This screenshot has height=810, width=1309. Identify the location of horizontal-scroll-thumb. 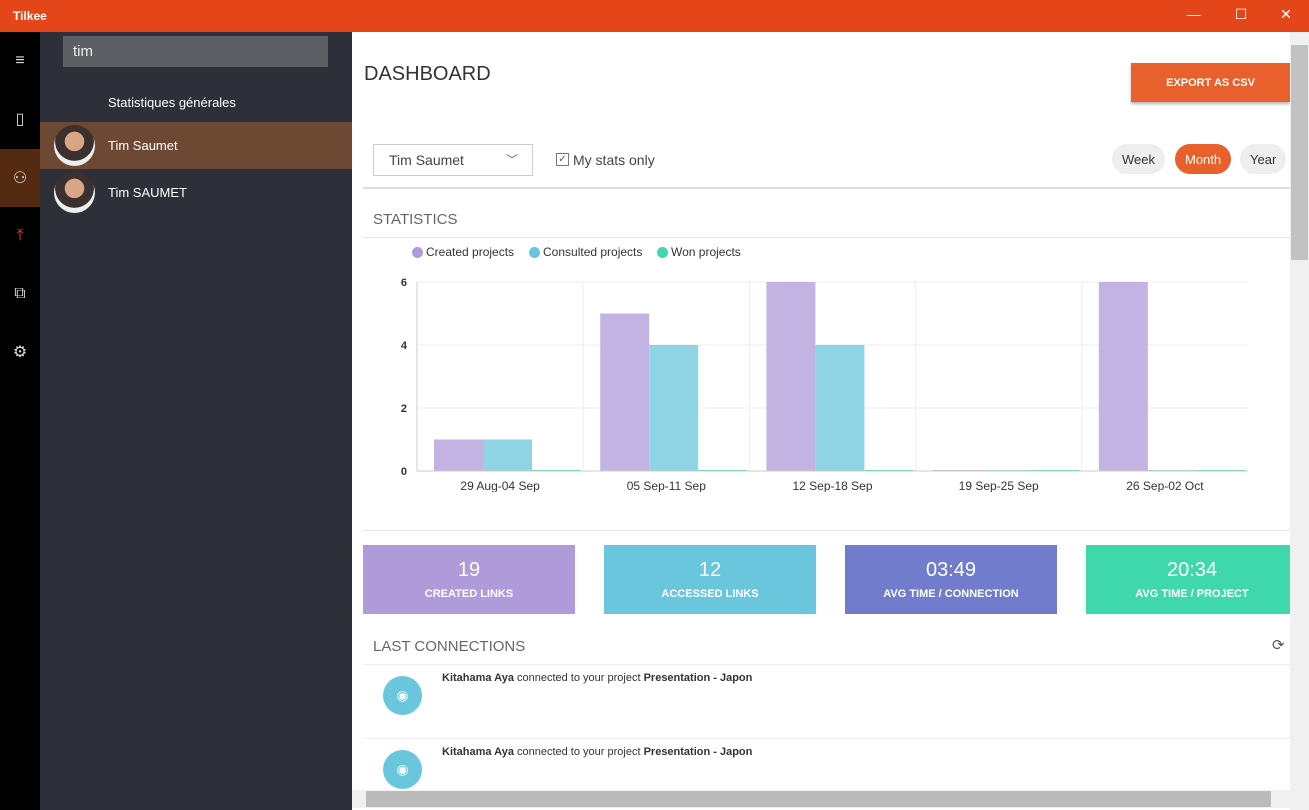
(818, 799).